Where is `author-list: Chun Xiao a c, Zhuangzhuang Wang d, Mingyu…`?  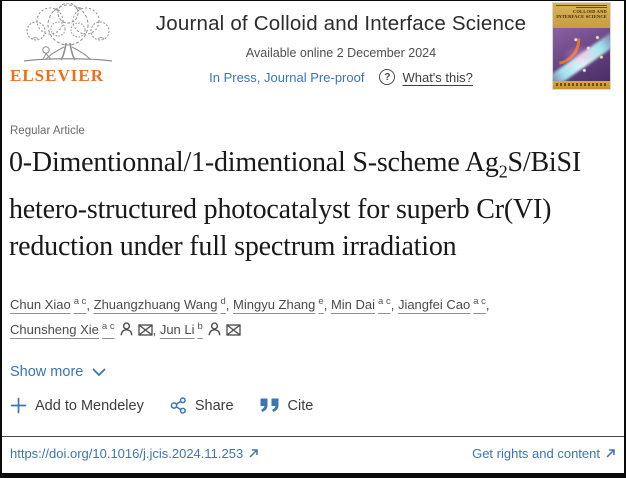 author-list: Chun Xiao a c, Zhuangzhuang Wang d, Mingyu… is located at coordinates (282, 316).